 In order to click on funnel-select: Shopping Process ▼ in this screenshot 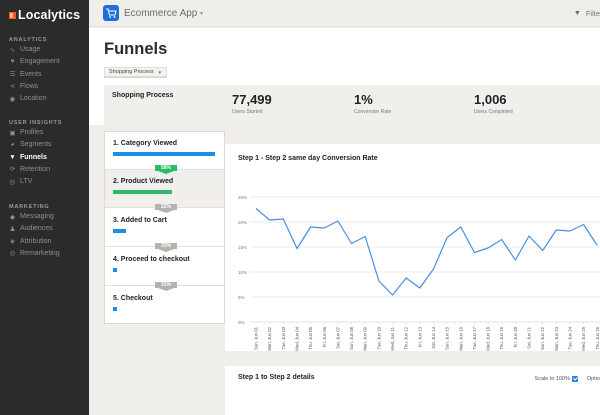, I will do `click(136, 72)`.